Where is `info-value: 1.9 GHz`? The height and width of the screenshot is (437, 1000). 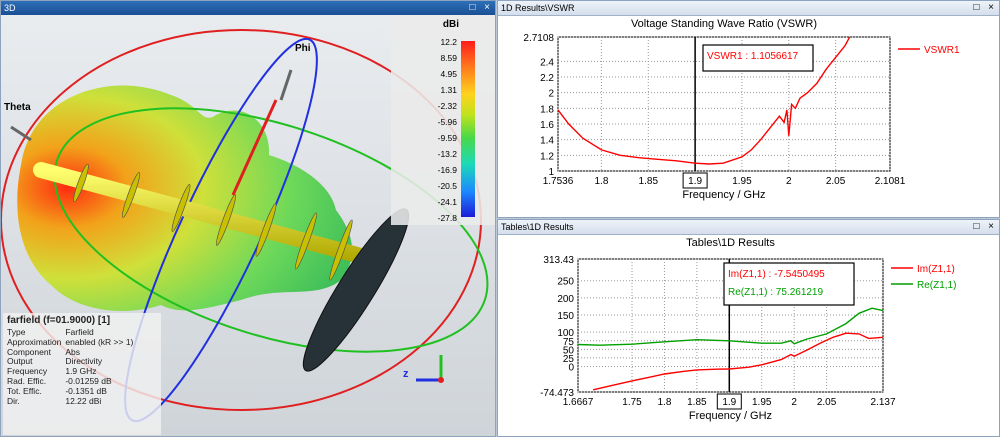
info-value: 1.9 GHz is located at coordinates (81, 371).